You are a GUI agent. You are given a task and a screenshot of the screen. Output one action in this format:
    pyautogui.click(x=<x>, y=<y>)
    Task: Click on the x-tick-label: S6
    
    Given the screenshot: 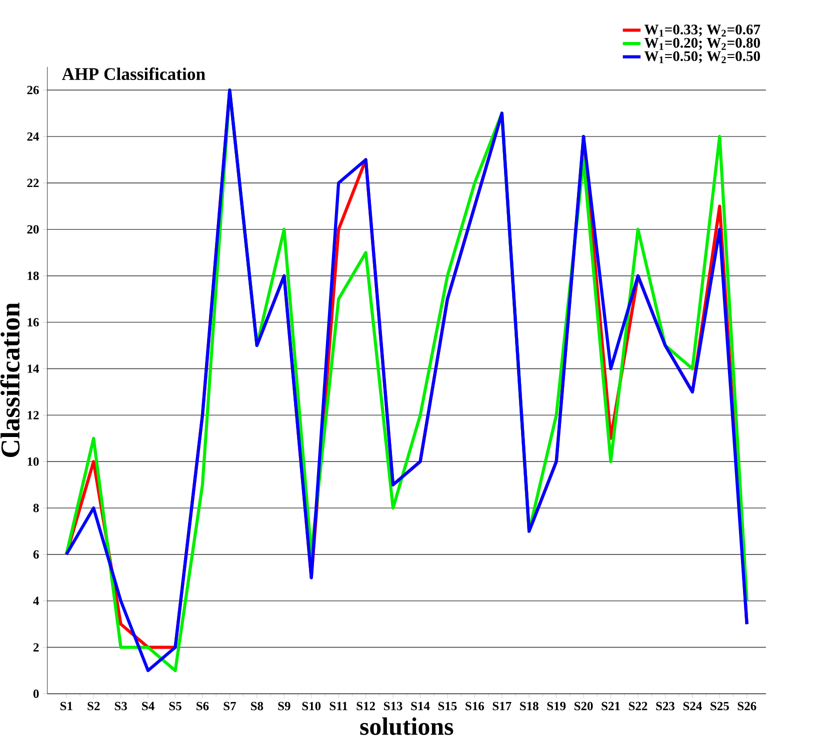 What is the action you would take?
    pyautogui.click(x=202, y=706)
    